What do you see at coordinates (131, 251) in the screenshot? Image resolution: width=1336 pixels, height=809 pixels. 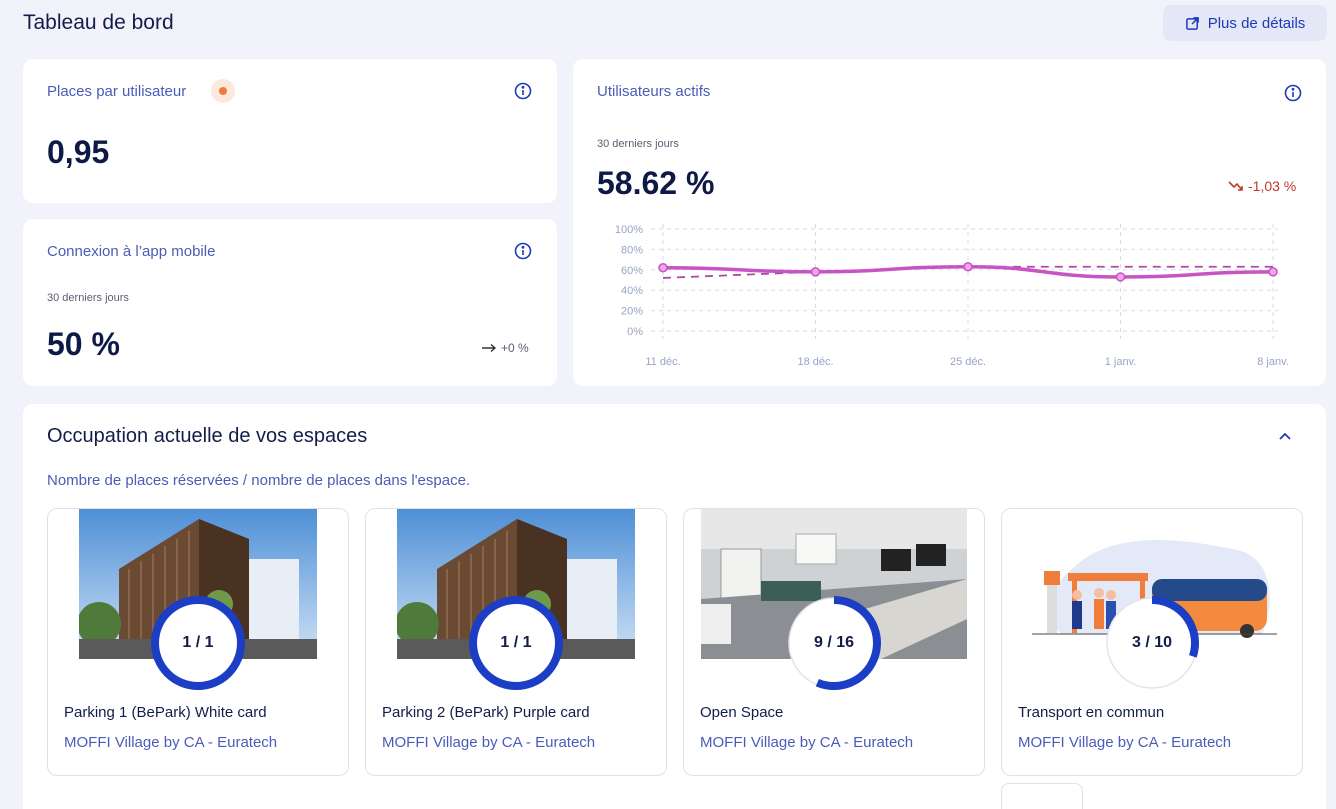 I see `mobile-card-title: Connexion à l’app mobile` at bounding box center [131, 251].